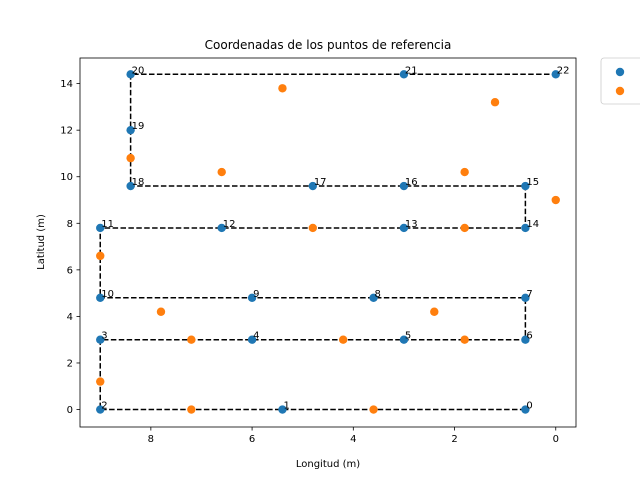  Describe the element at coordinates (252, 439) in the screenshot. I see `x-tick-label-1: 6` at that location.